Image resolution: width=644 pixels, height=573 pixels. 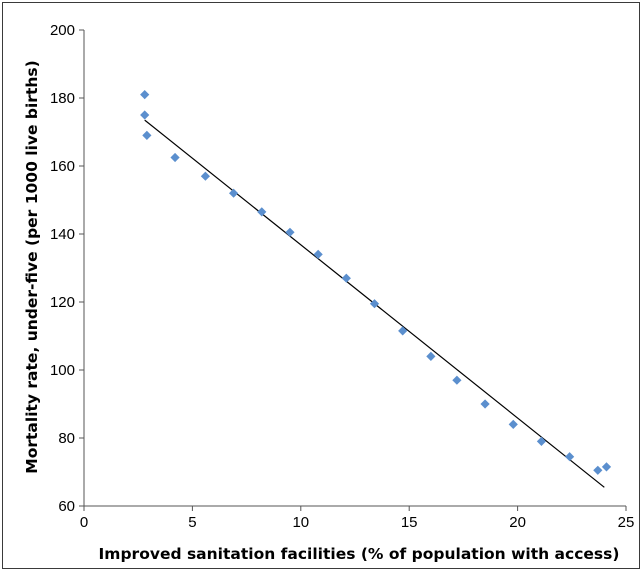 What do you see at coordinates (62, 30) in the screenshot?
I see `y-tick-label: 200` at bounding box center [62, 30].